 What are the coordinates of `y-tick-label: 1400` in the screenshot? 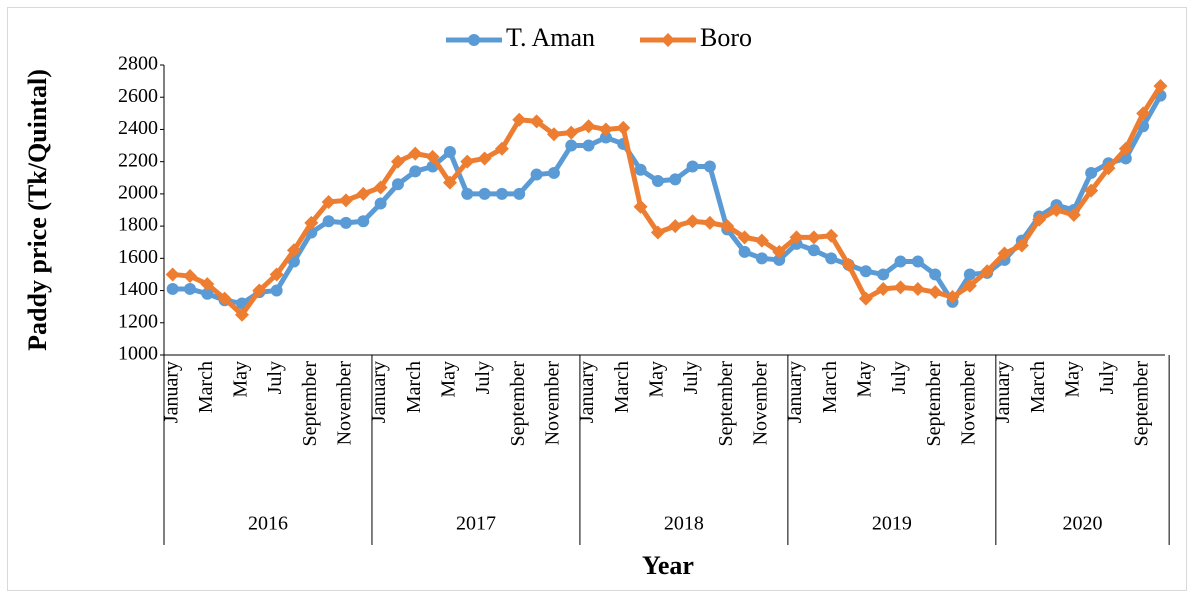 It's located at (138, 289).